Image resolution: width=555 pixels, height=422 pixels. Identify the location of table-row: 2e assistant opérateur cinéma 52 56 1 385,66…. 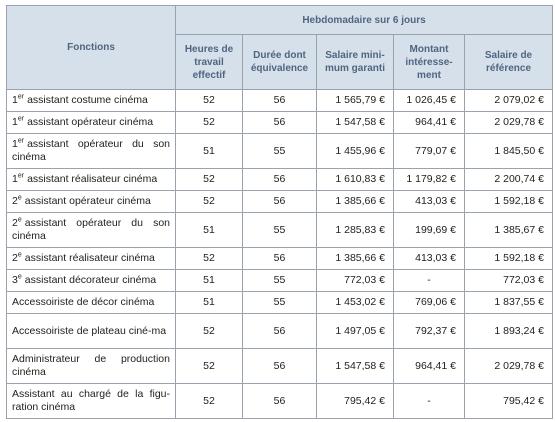
(279, 201).